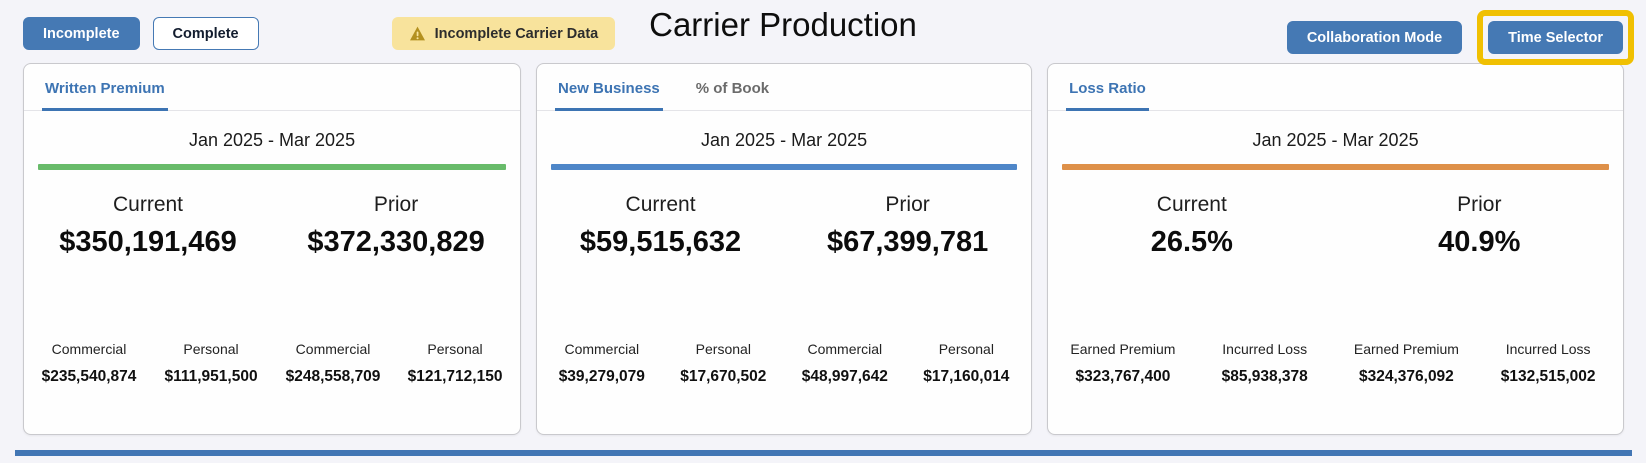 The height and width of the screenshot is (463, 1646). I want to click on breakdown-item: Personal $121,712,150, so click(455, 363).